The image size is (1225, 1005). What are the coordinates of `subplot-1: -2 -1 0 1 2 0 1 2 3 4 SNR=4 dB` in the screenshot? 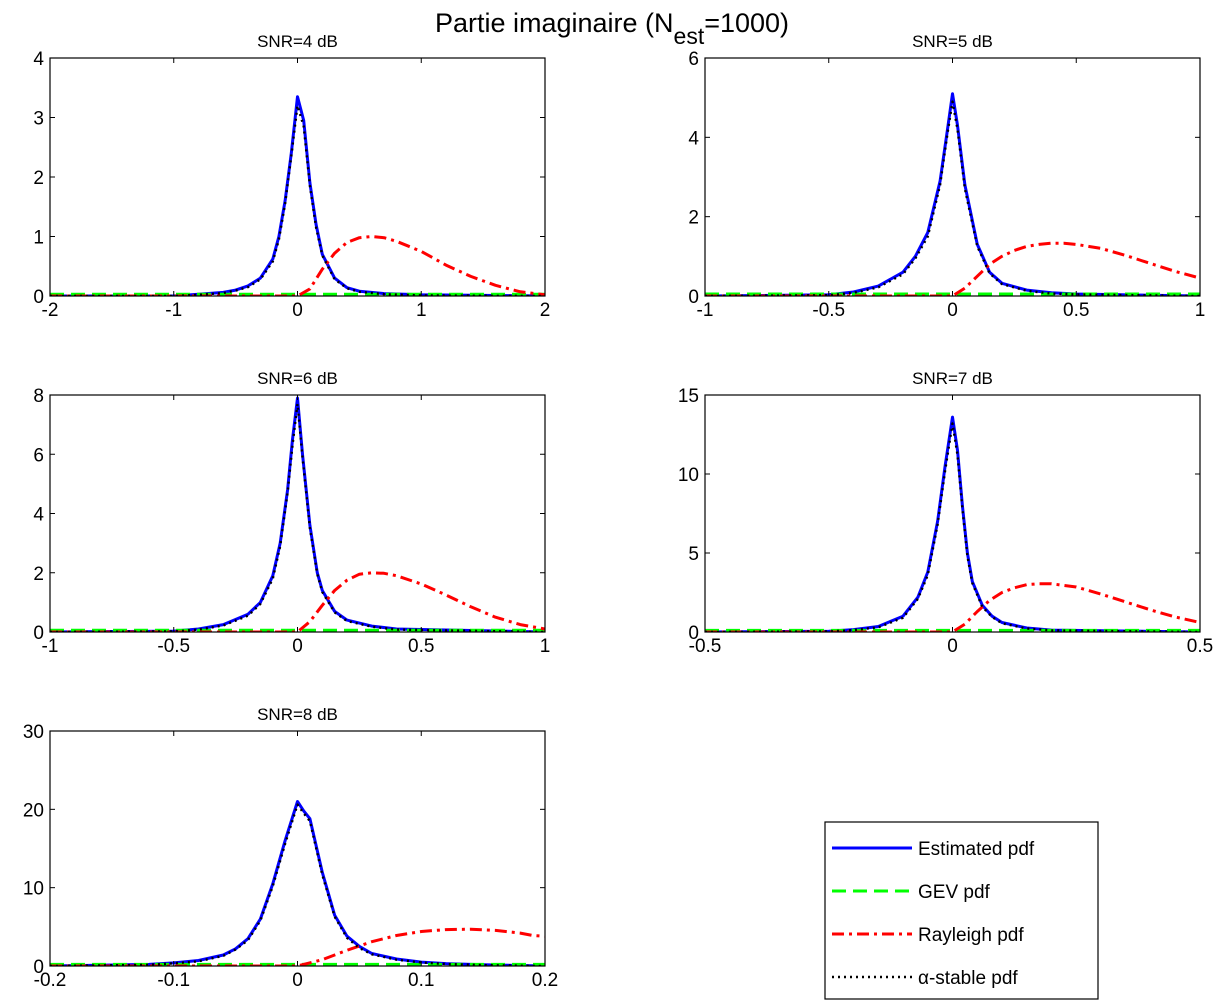 It's located at (291, 176).